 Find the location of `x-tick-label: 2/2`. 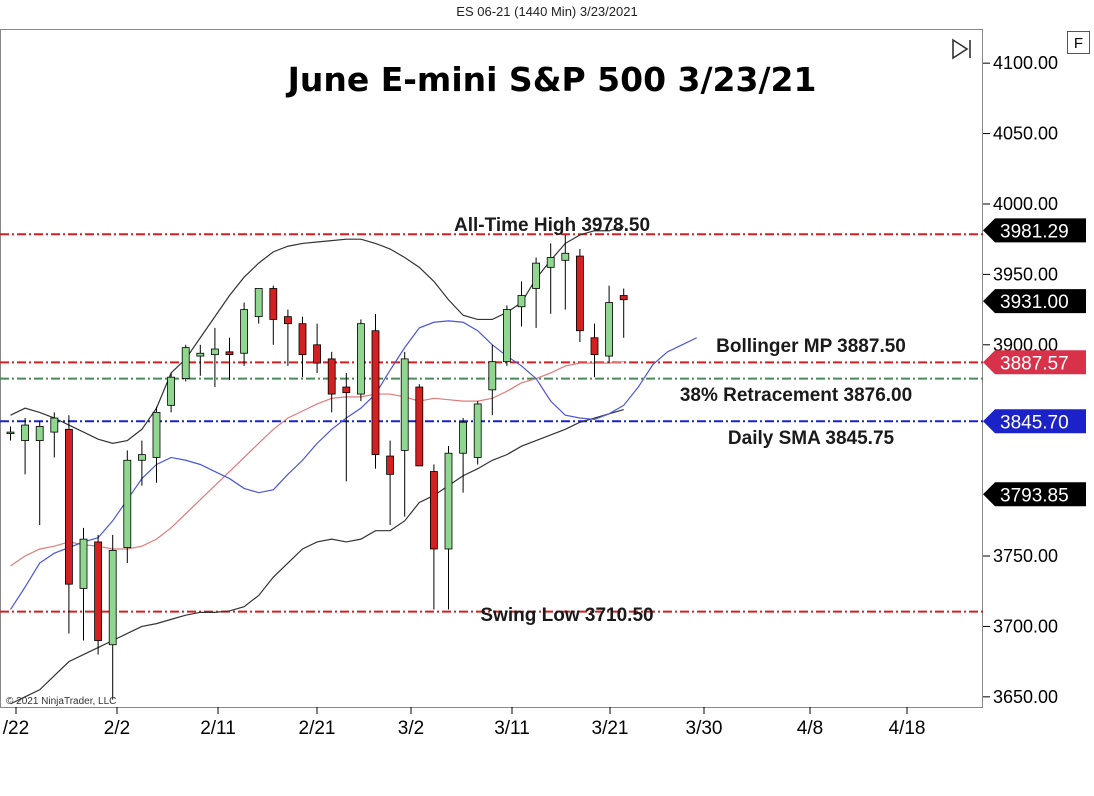

x-tick-label: 2/2 is located at coordinates (117, 728).